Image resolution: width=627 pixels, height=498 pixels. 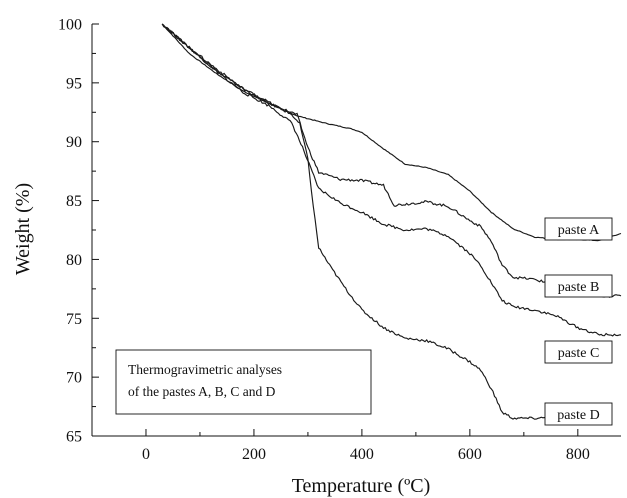 I want to click on series-label-paste-A: paste A, so click(x=578, y=229).